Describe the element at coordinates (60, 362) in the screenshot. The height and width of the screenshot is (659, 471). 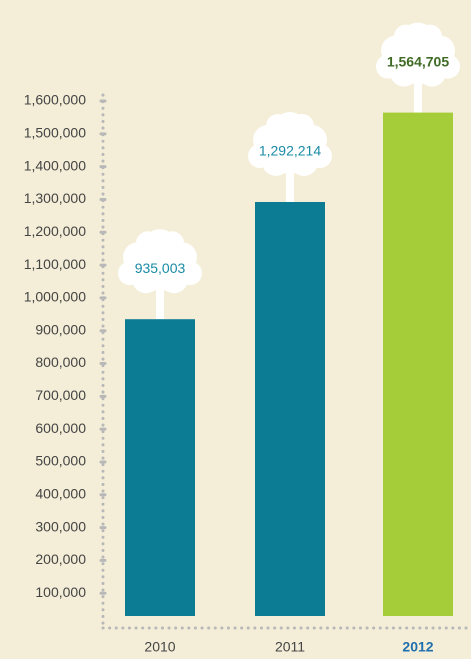
I see `y-tick-label: 800,000` at that location.